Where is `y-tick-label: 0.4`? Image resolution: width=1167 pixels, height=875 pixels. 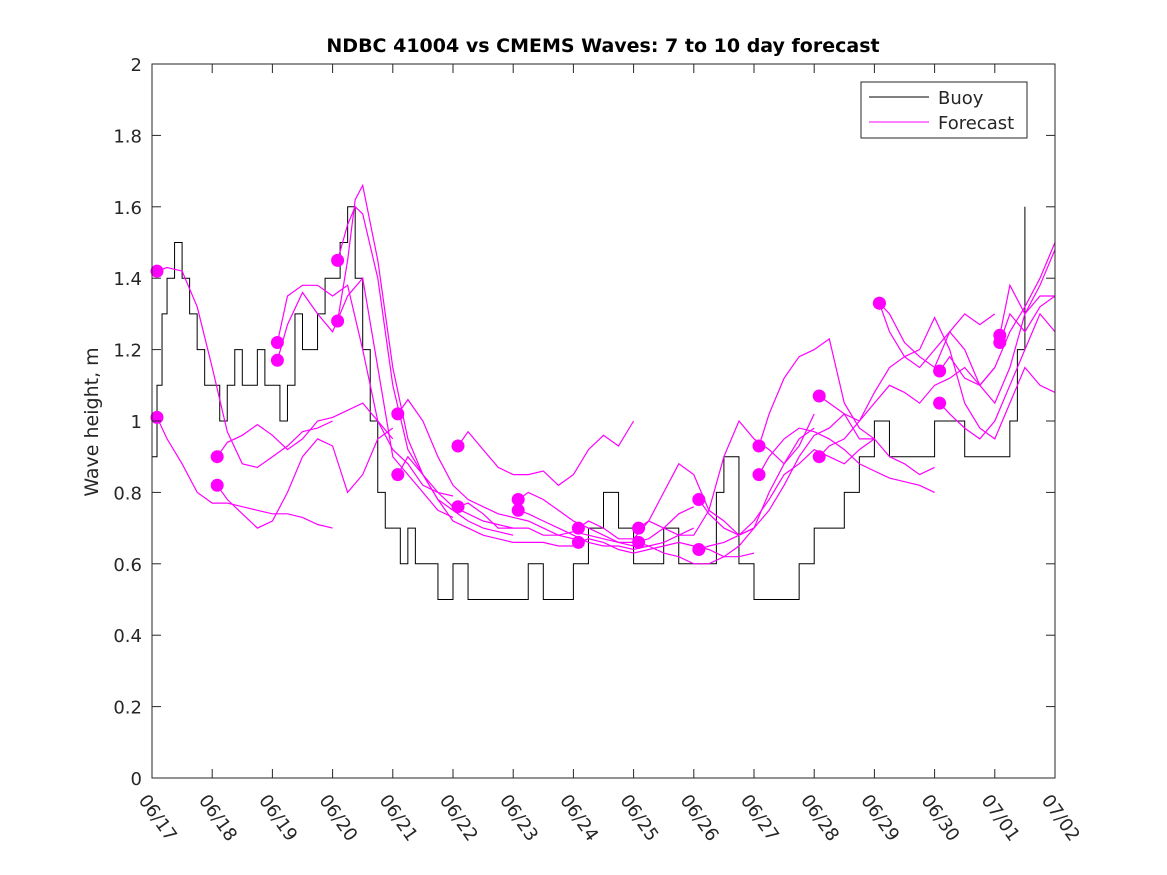
y-tick-label: 0.4 is located at coordinates (127, 636).